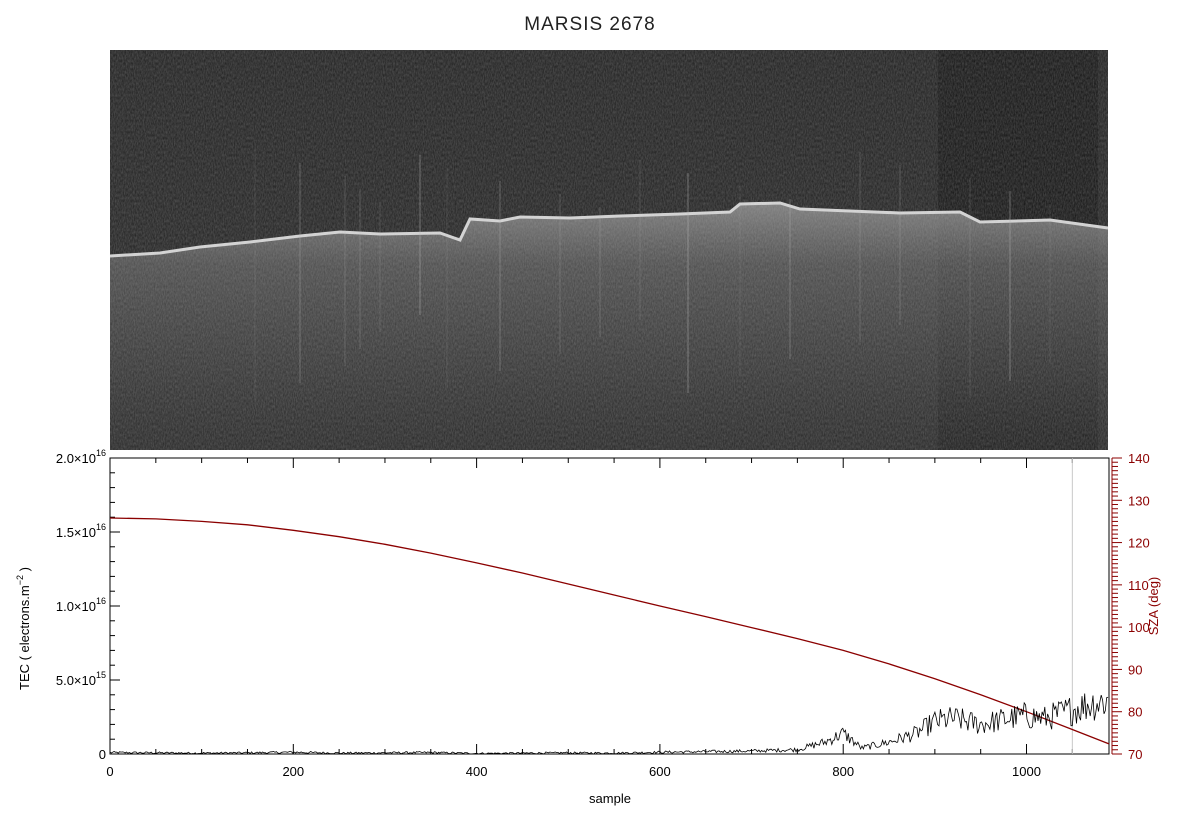 The width and height of the screenshot is (1180, 830). Describe the element at coordinates (1135, 754) in the screenshot. I see `y-right-tick-label: 70` at that location.